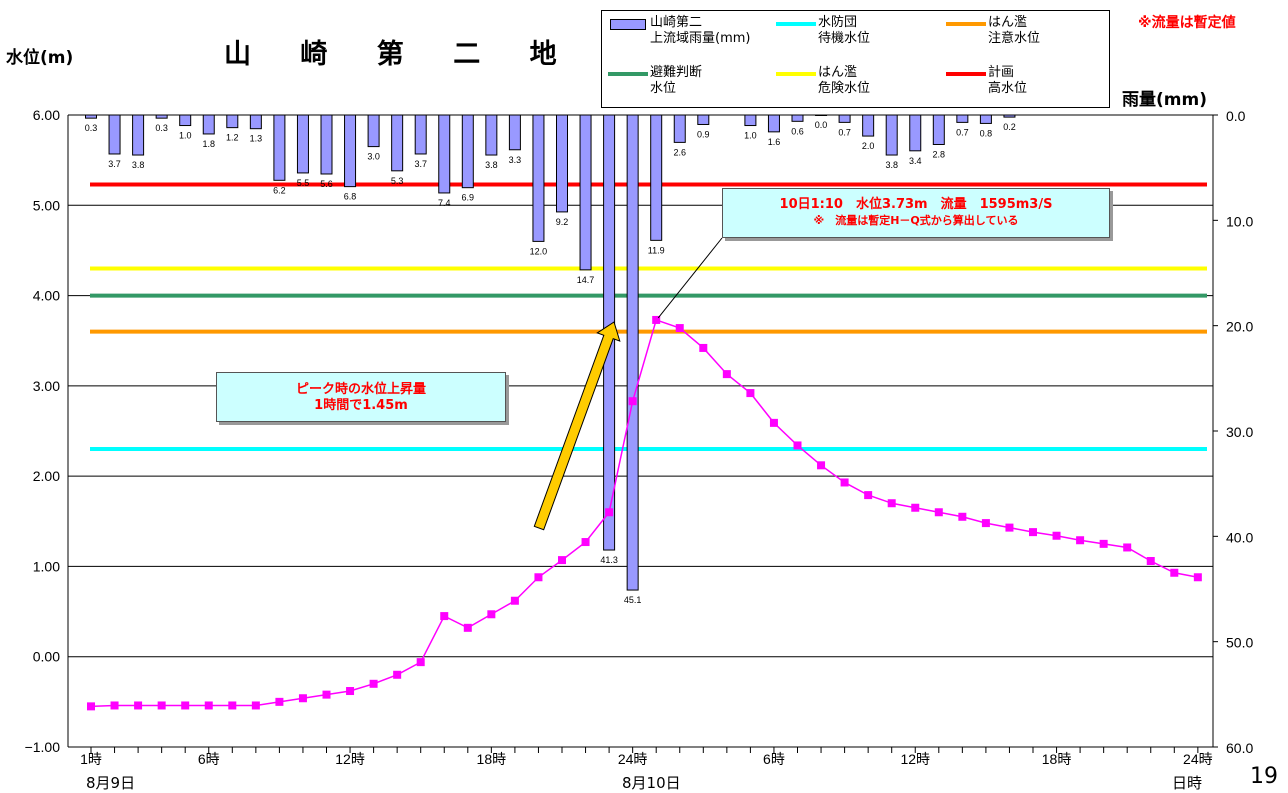  What do you see at coordinates (966, 74) in the screenshot?
I see `legend-swatch-plan-high` at bounding box center [966, 74].